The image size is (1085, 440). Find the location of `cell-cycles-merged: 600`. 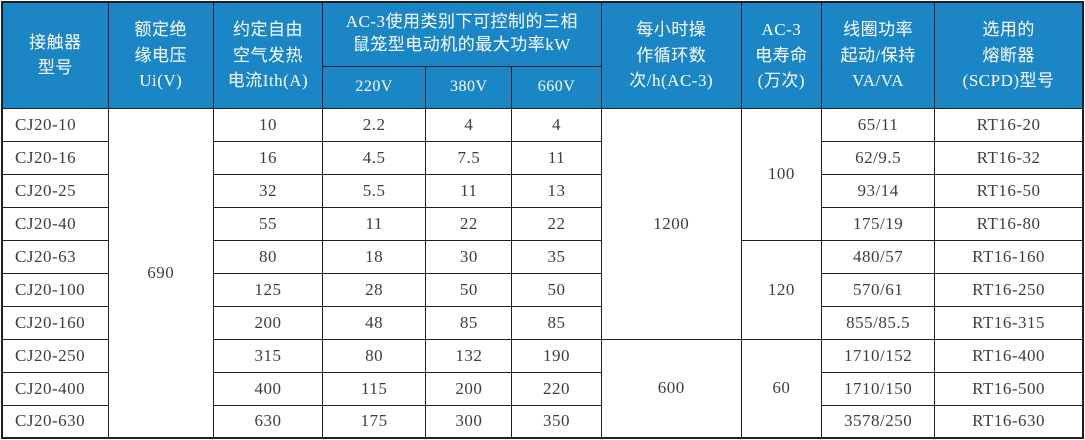

cell-cycles-merged: 600 is located at coordinates (671, 388).